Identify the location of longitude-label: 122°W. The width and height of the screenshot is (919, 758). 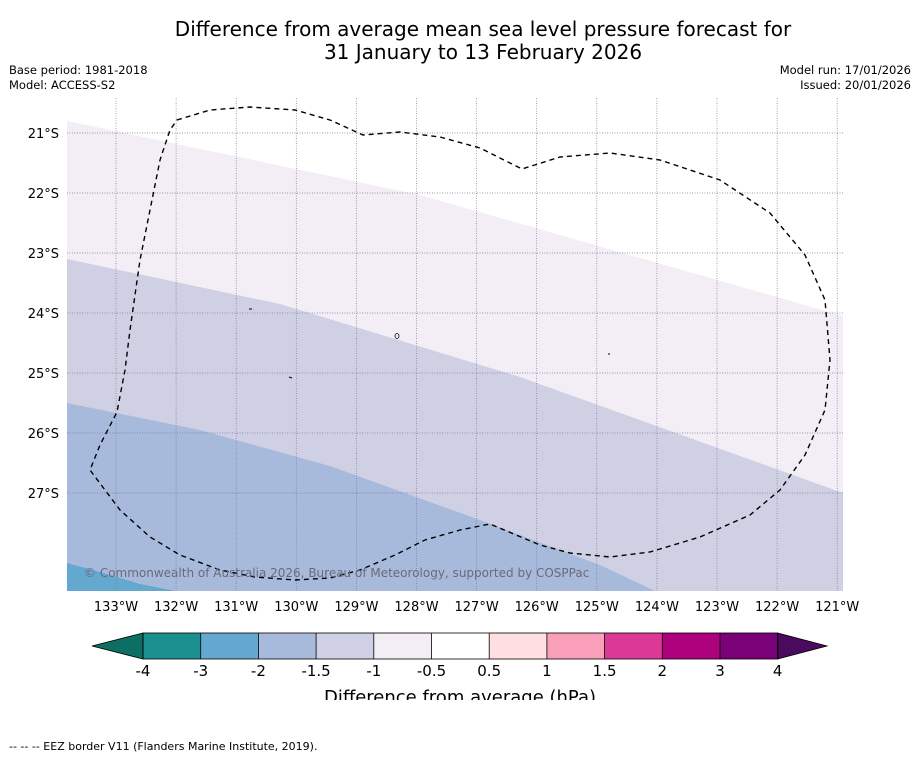
(777, 607).